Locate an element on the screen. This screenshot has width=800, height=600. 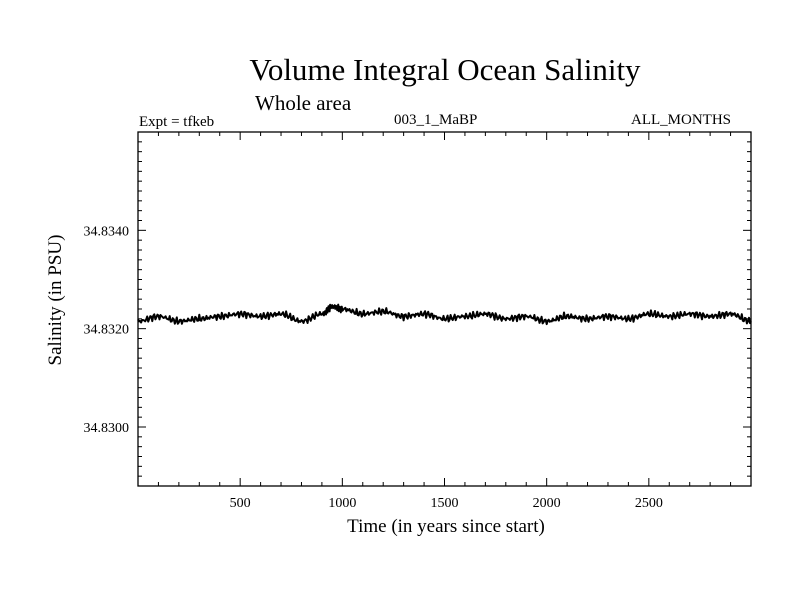
y-tick-label: 34.8300 is located at coordinates (107, 428).